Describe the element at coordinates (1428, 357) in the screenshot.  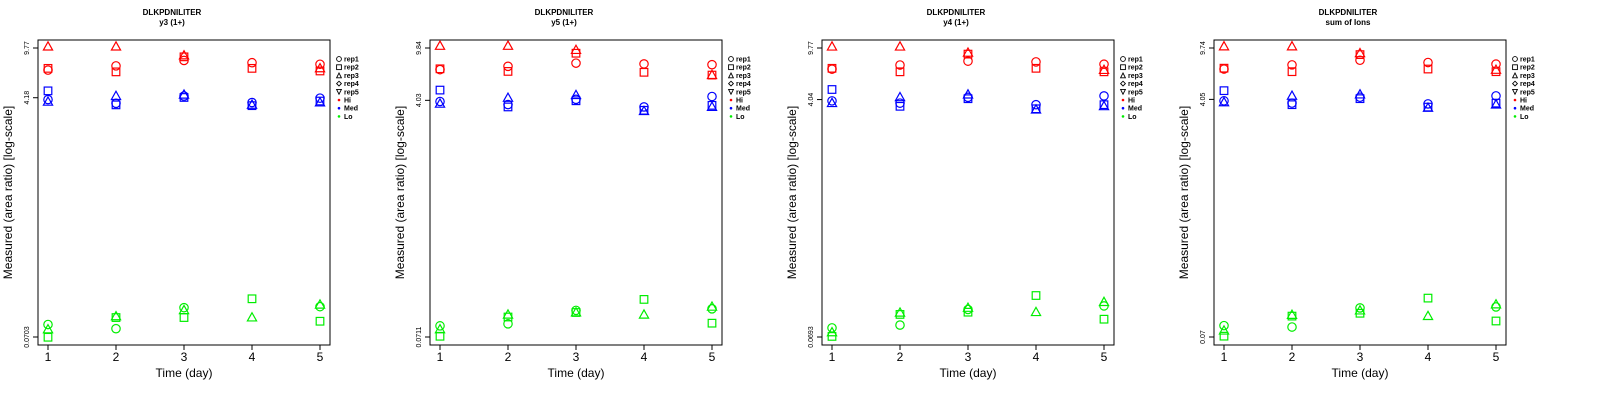
I see `x-tick-label: 4` at that location.